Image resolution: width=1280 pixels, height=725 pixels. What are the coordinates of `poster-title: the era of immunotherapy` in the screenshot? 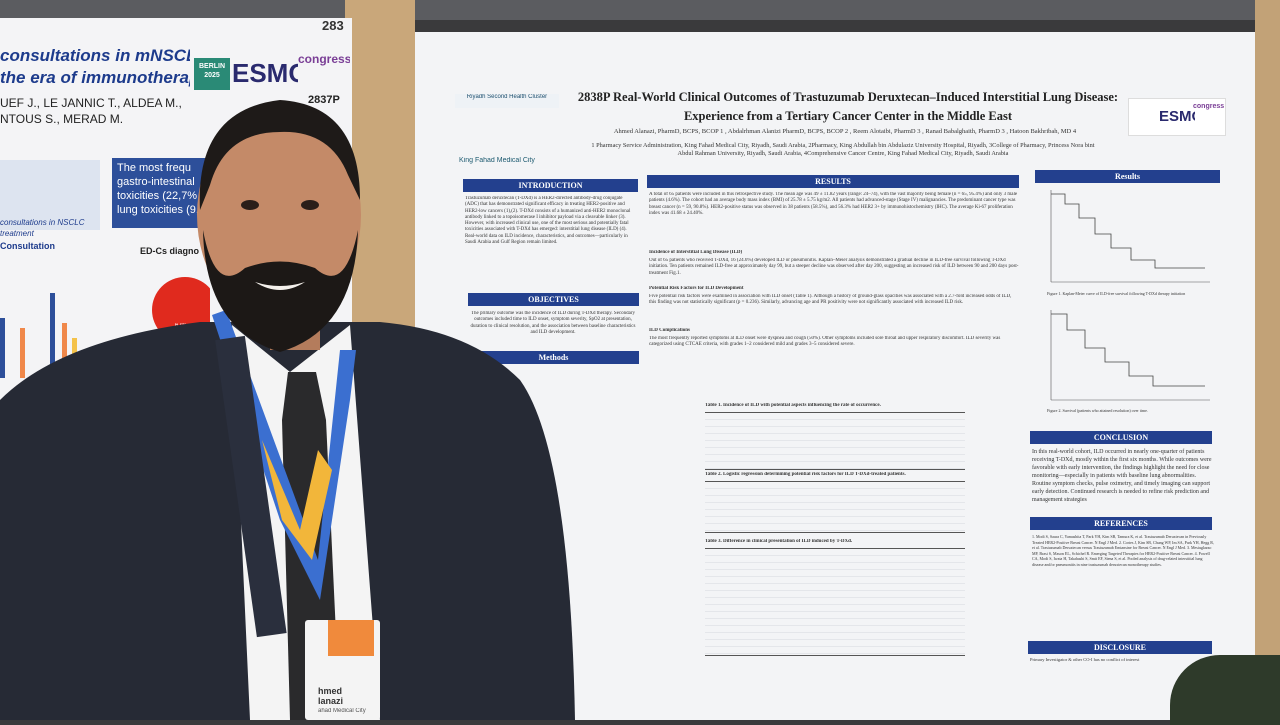 It's located at (95, 77).